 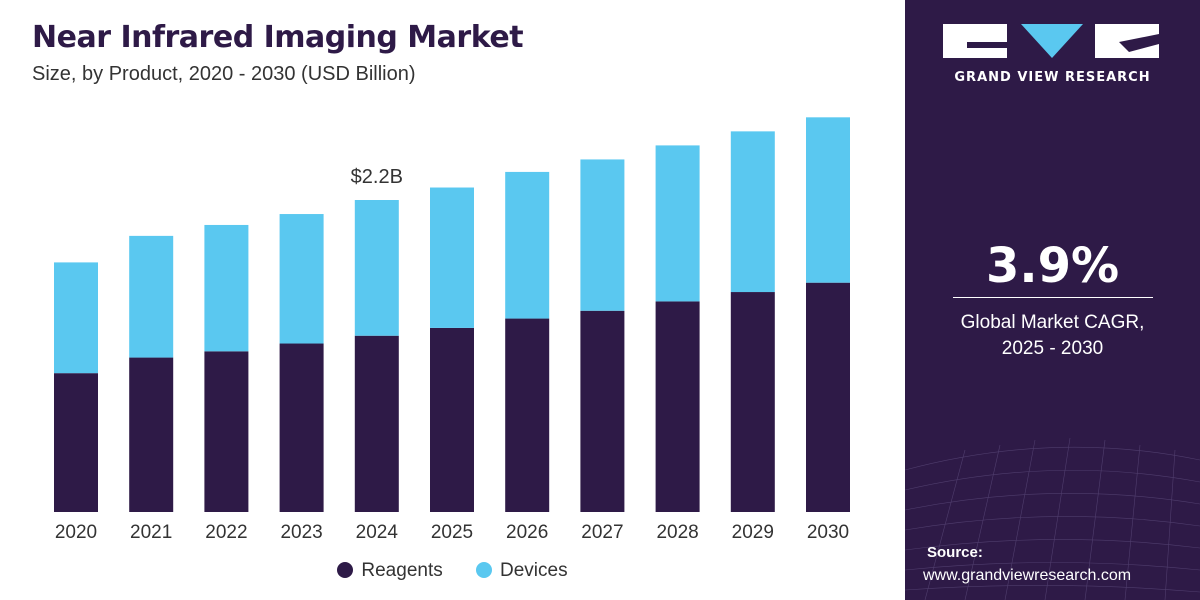 What do you see at coordinates (1052, 348) in the screenshot?
I see `cagr-label-line2: 2025 - 2030` at bounding box center [1052, 348].